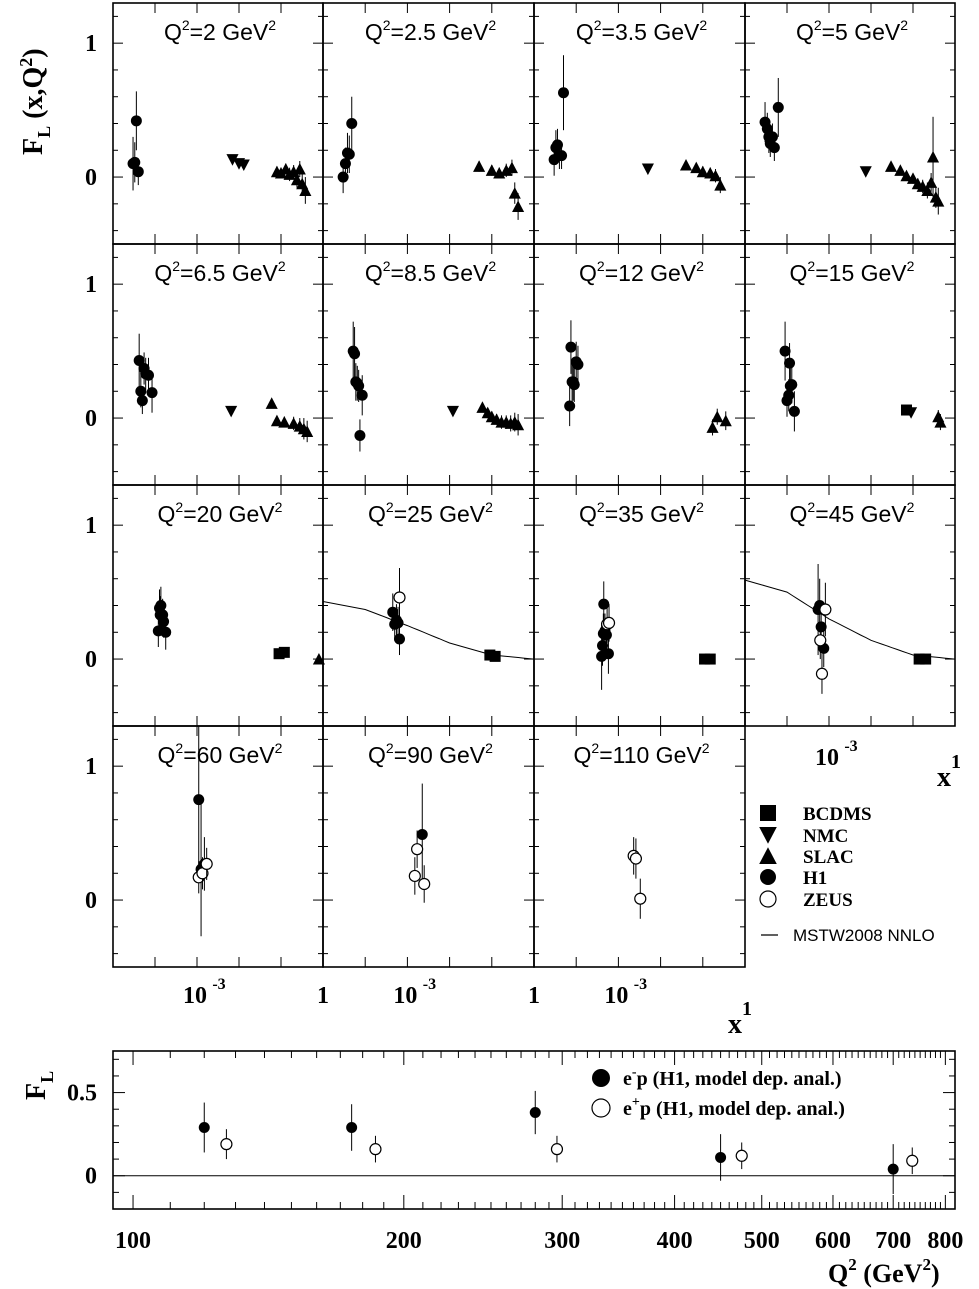 This screenshot has height=1289, width=979. Describe the element at coordinates (428, 846) in the screenshot. I see `panel-13: Q2=90 GeV2` at that location.